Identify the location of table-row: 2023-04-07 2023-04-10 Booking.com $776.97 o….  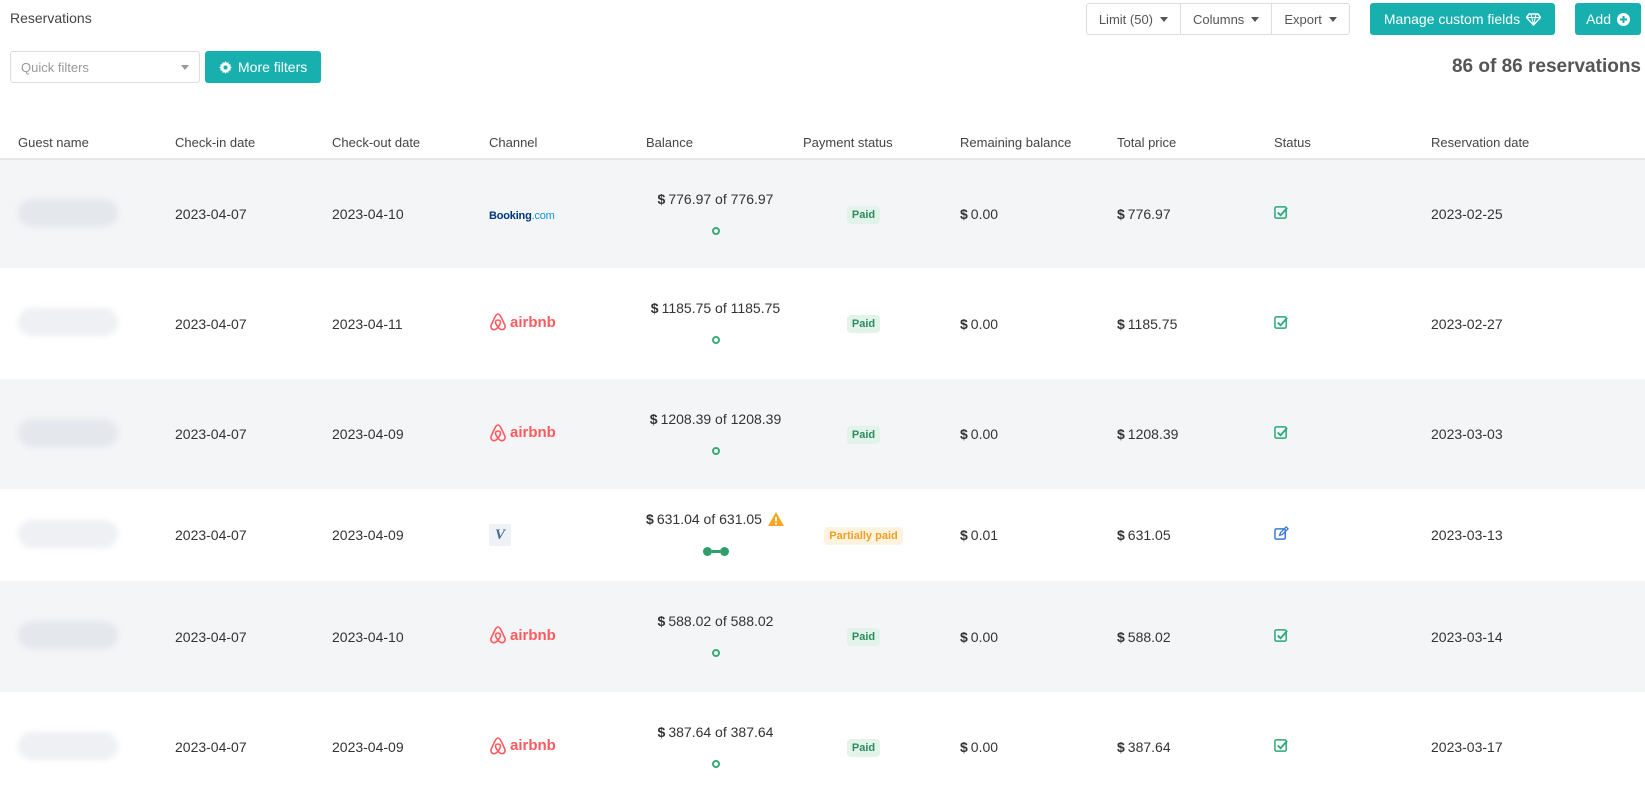
(822, 213).